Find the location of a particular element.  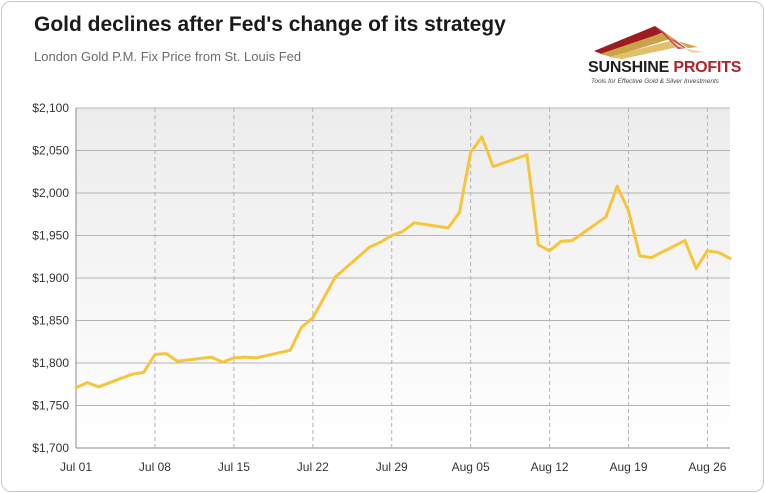

x-tick-label: Jul 22 is located at coordinates (313, 467).